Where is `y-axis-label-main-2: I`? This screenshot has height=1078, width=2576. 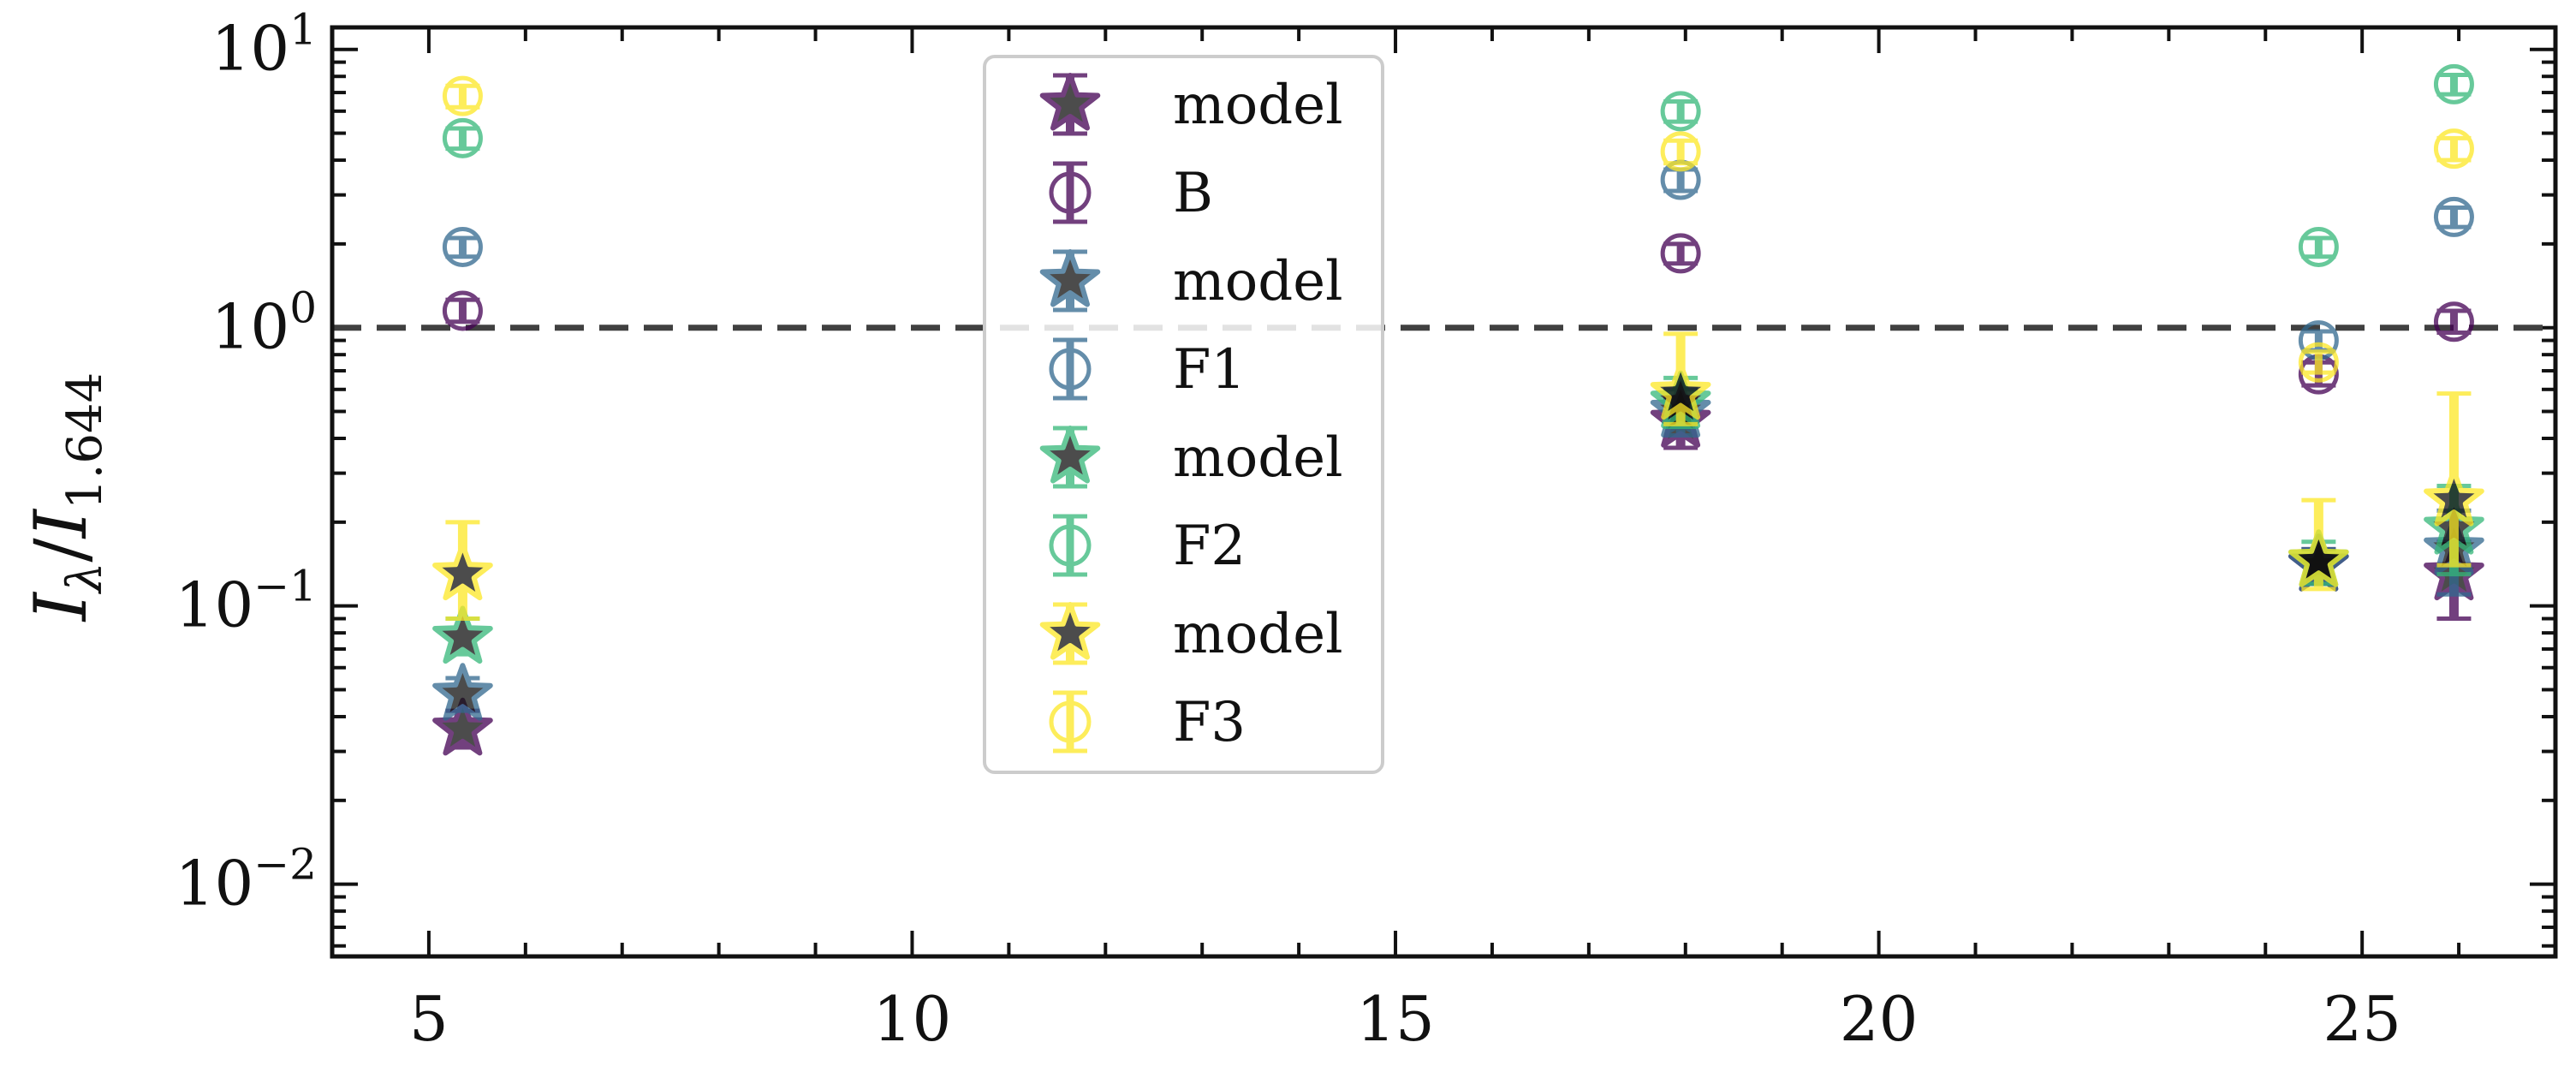 y-axis-label-main-2: I is located at coordinates (61, 523).